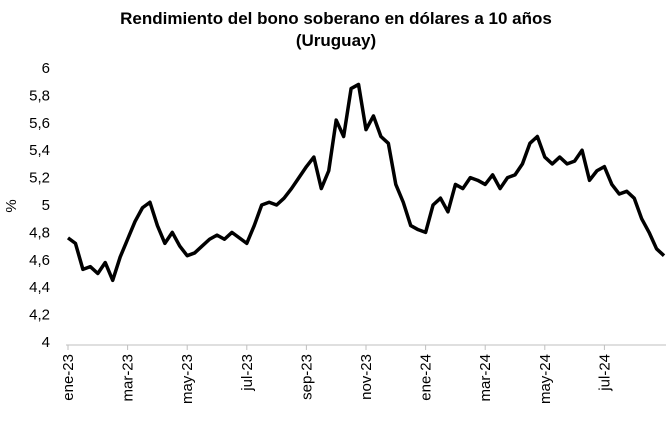  Describe the element at coordinates (545, 379) in the screenshot. I see `x-tick-label: may-24` at that location.